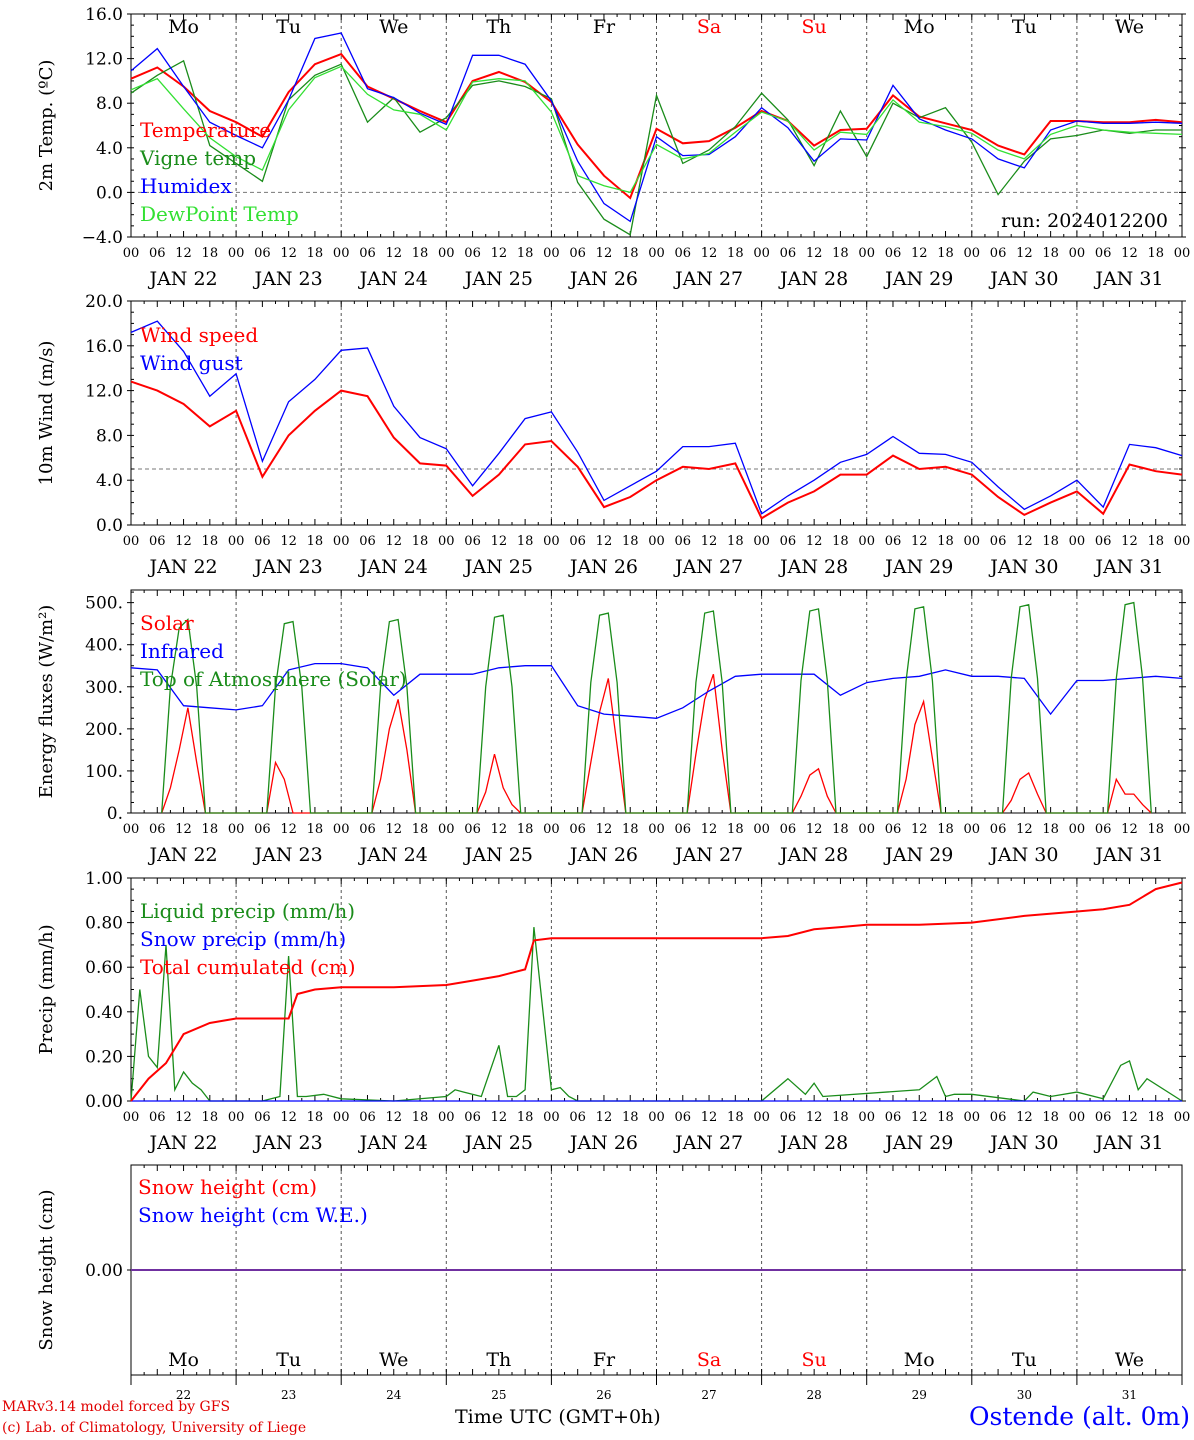 Image resolution: width=1194 pixels, height=1440 pixels. Describe the element at coordinates (603, 279) in the screenshot. I see `x-date-label: JAN 26` at that location.